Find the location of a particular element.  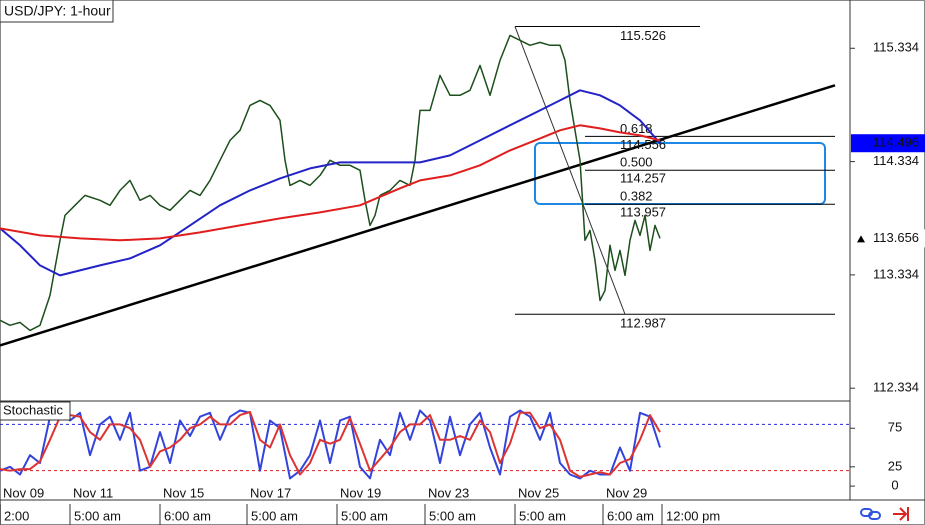

last-price-label: 114.496 is located at coordinates (896, 142).